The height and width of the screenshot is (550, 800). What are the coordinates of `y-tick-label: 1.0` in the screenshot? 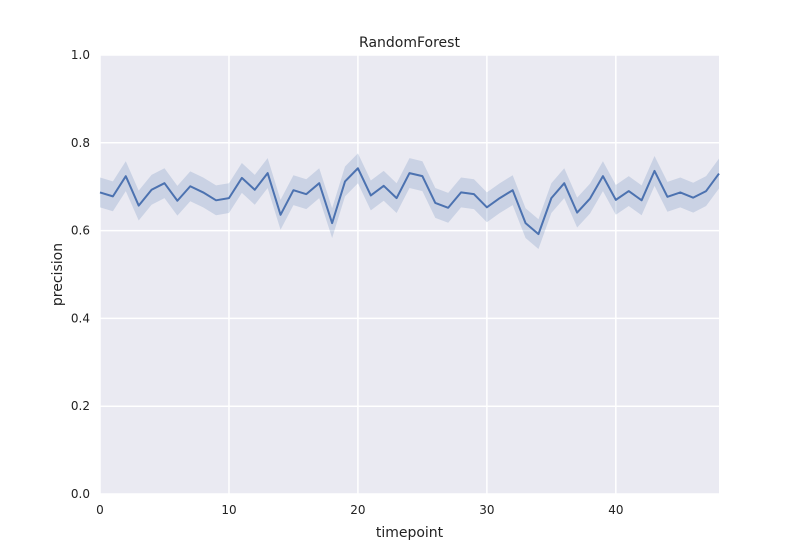 It's located at (80, 55).